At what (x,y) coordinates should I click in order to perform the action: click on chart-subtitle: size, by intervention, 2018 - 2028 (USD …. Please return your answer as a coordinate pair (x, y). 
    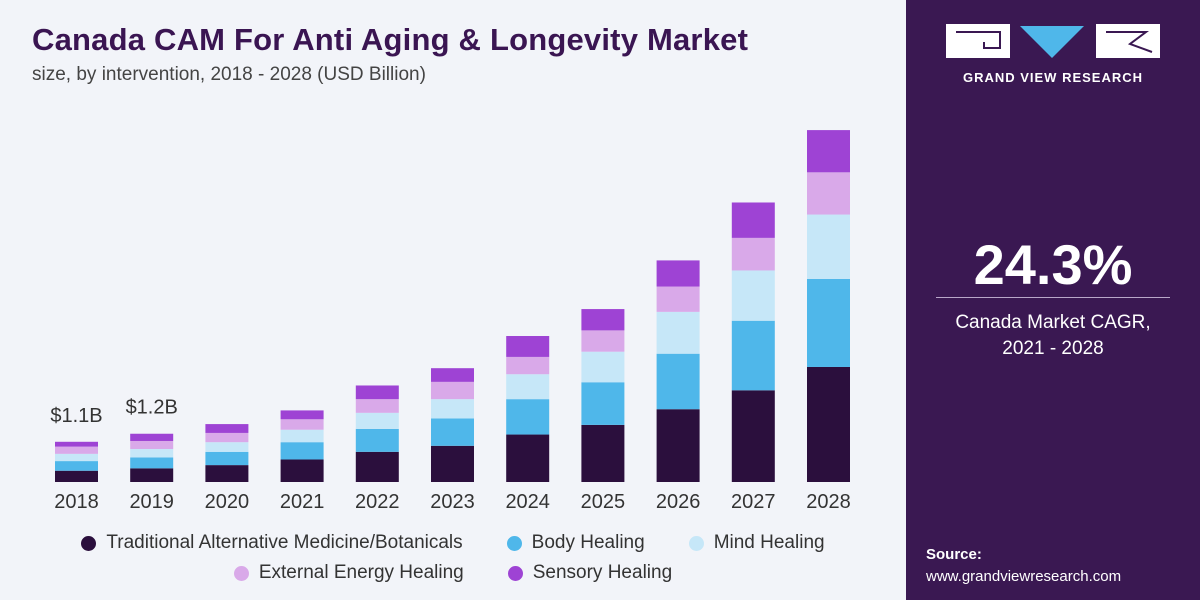
    Looking at the image, I should click on (229, 74).